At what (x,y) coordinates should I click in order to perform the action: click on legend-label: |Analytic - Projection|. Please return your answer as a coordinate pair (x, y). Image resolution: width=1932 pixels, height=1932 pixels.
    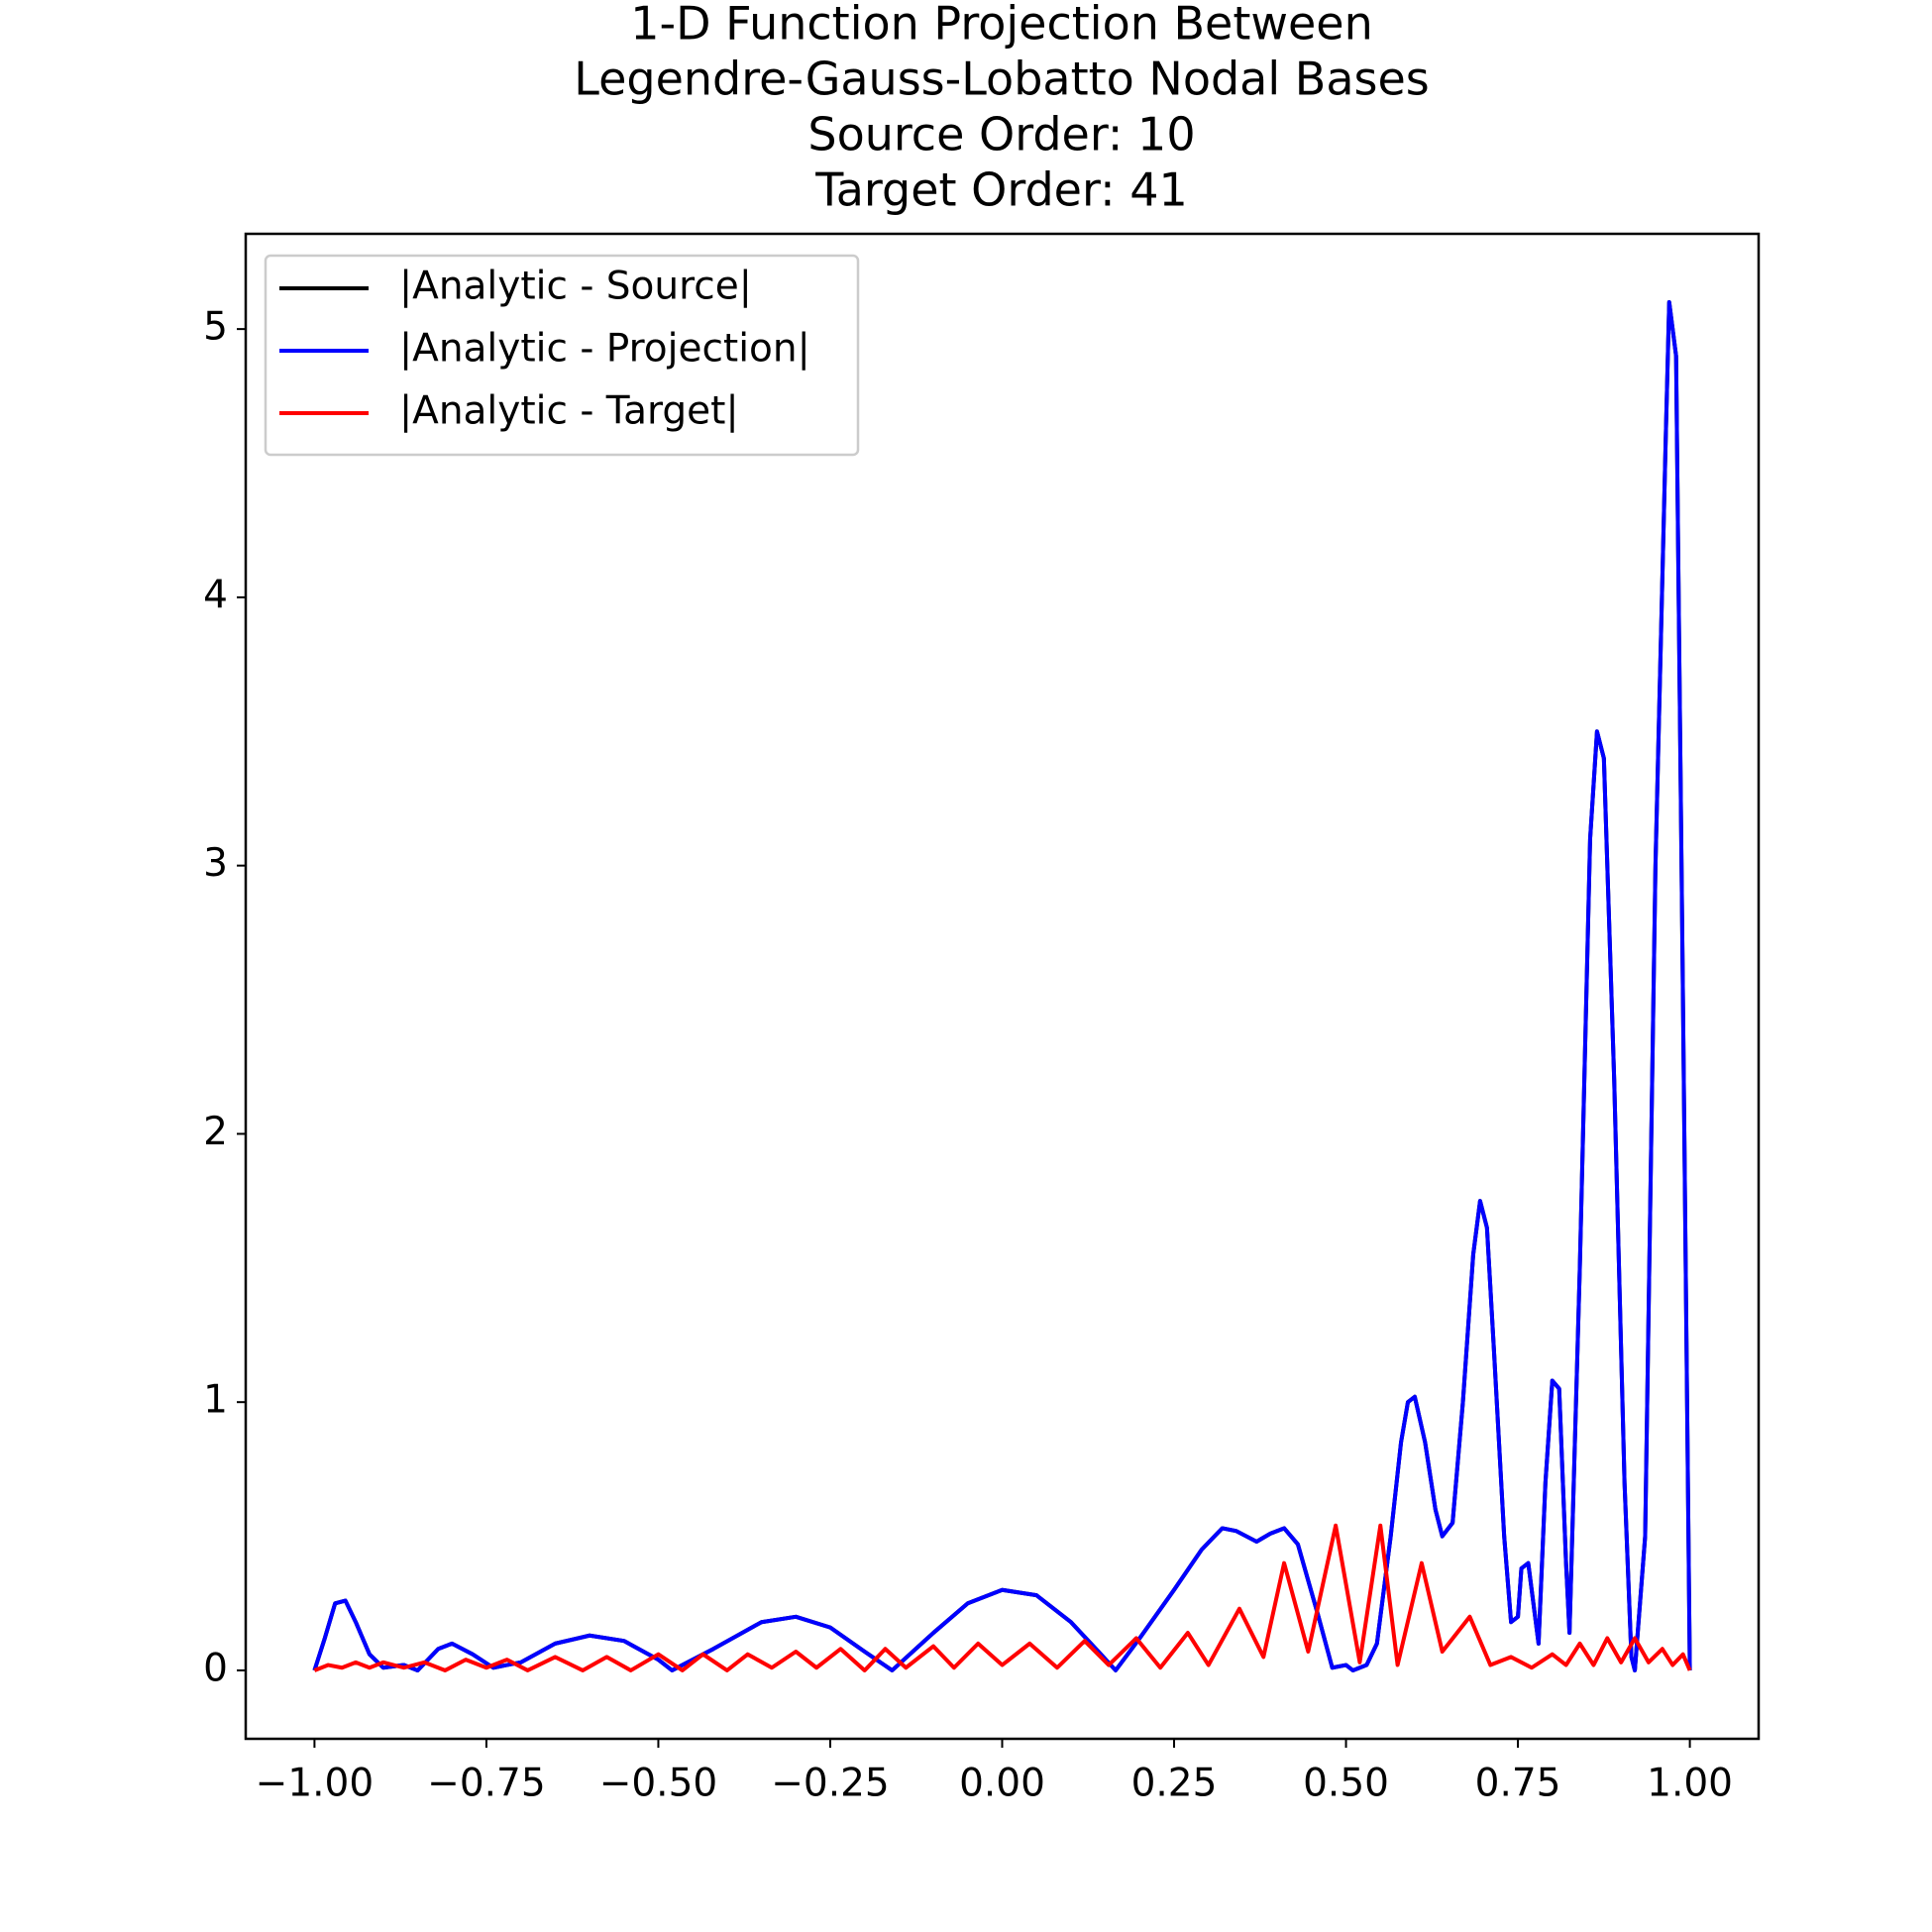
    Looking at the image, I should click on (605, 349).